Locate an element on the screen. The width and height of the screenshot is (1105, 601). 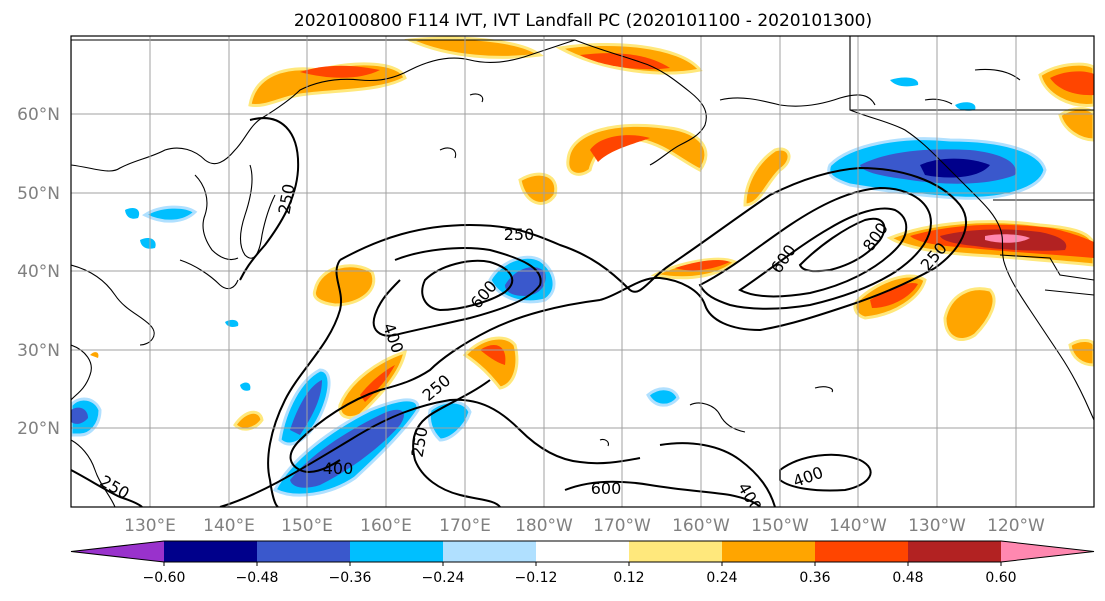
lat-label: 50°N is located at coordinates (38, 194).